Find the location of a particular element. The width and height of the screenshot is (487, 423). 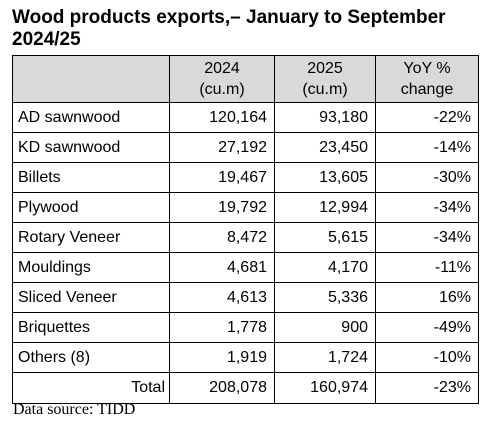

product-name: Billets is located at coordinates (91, 177).